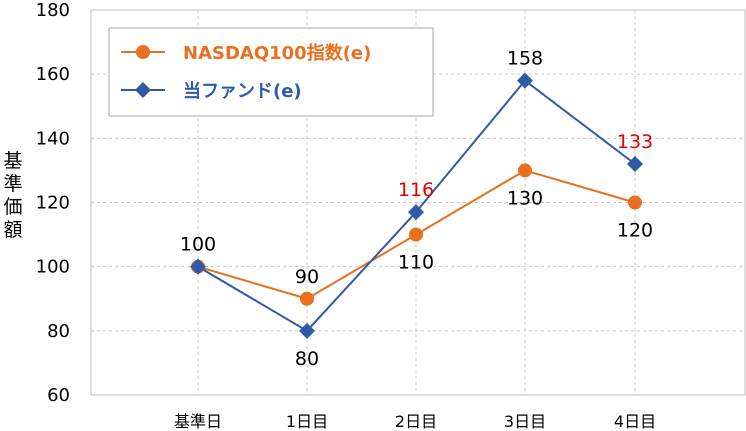 The image size is (746, 431). What do you see at coordinates (416, 190) in the screenshot?
I see `data-label: 116` at bounding box center [416, 190].